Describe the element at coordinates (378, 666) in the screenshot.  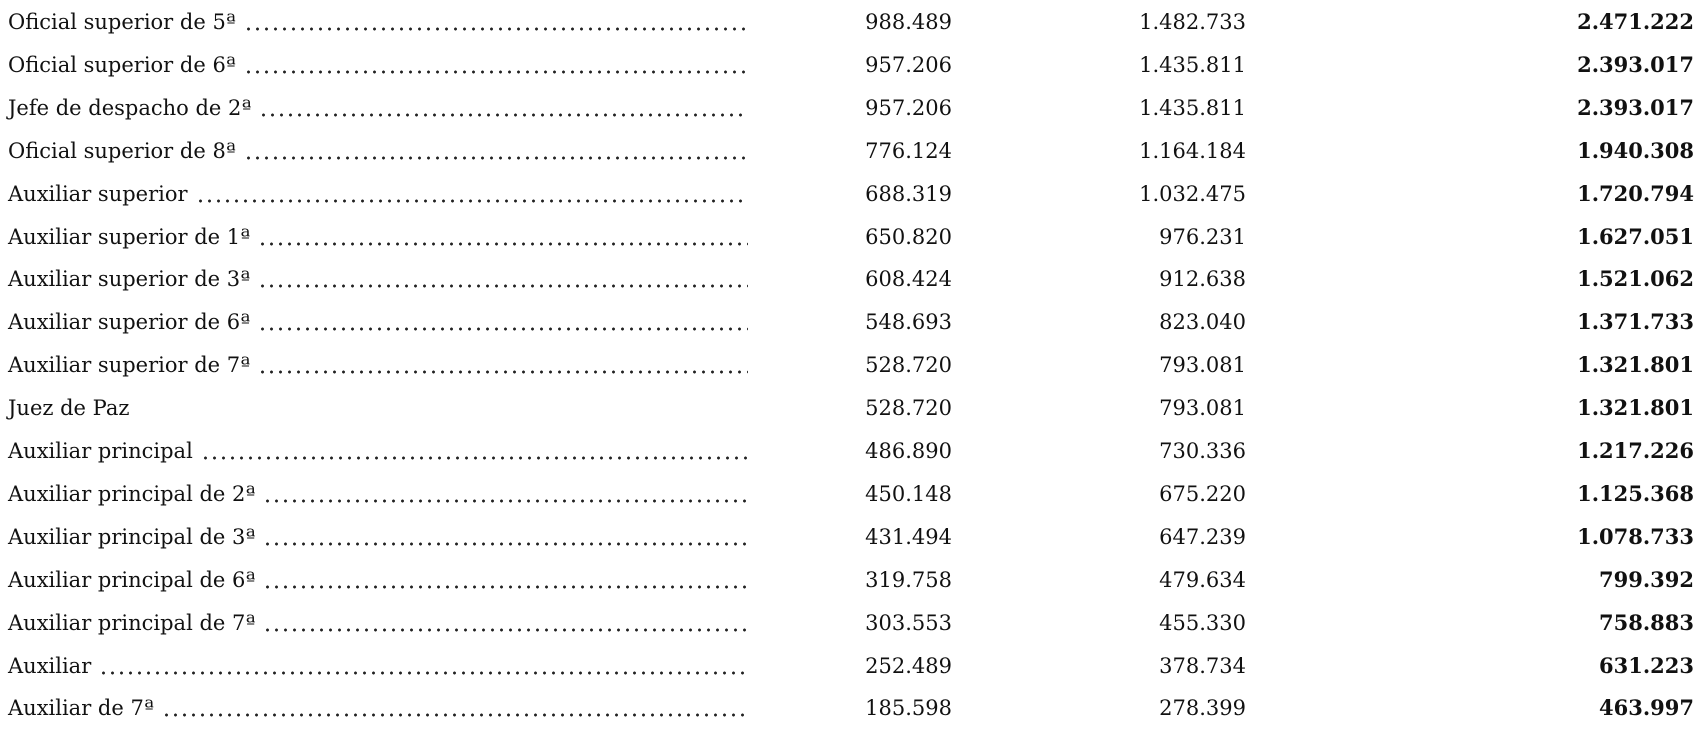
I see `row-label: Auxiliar` at that location.